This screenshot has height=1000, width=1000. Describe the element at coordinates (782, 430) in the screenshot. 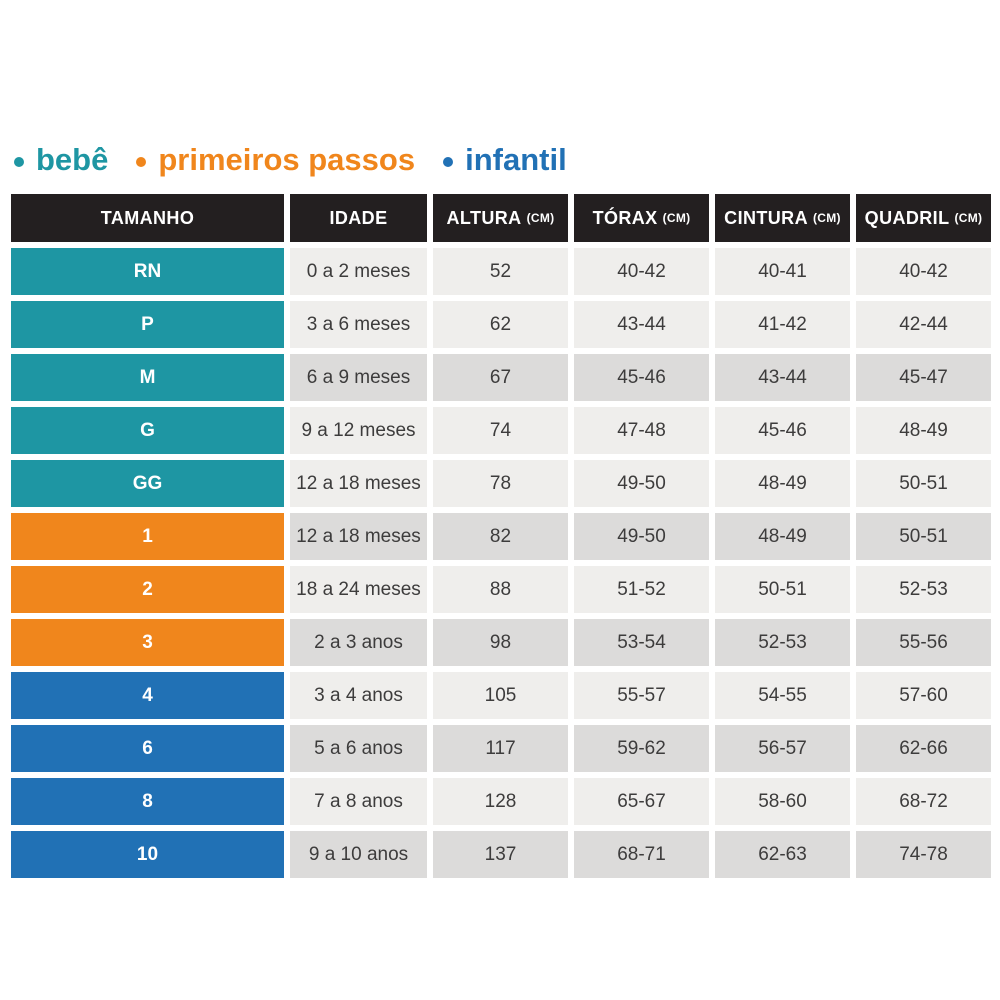

I see `cintura-cell: 45-46` at that location.